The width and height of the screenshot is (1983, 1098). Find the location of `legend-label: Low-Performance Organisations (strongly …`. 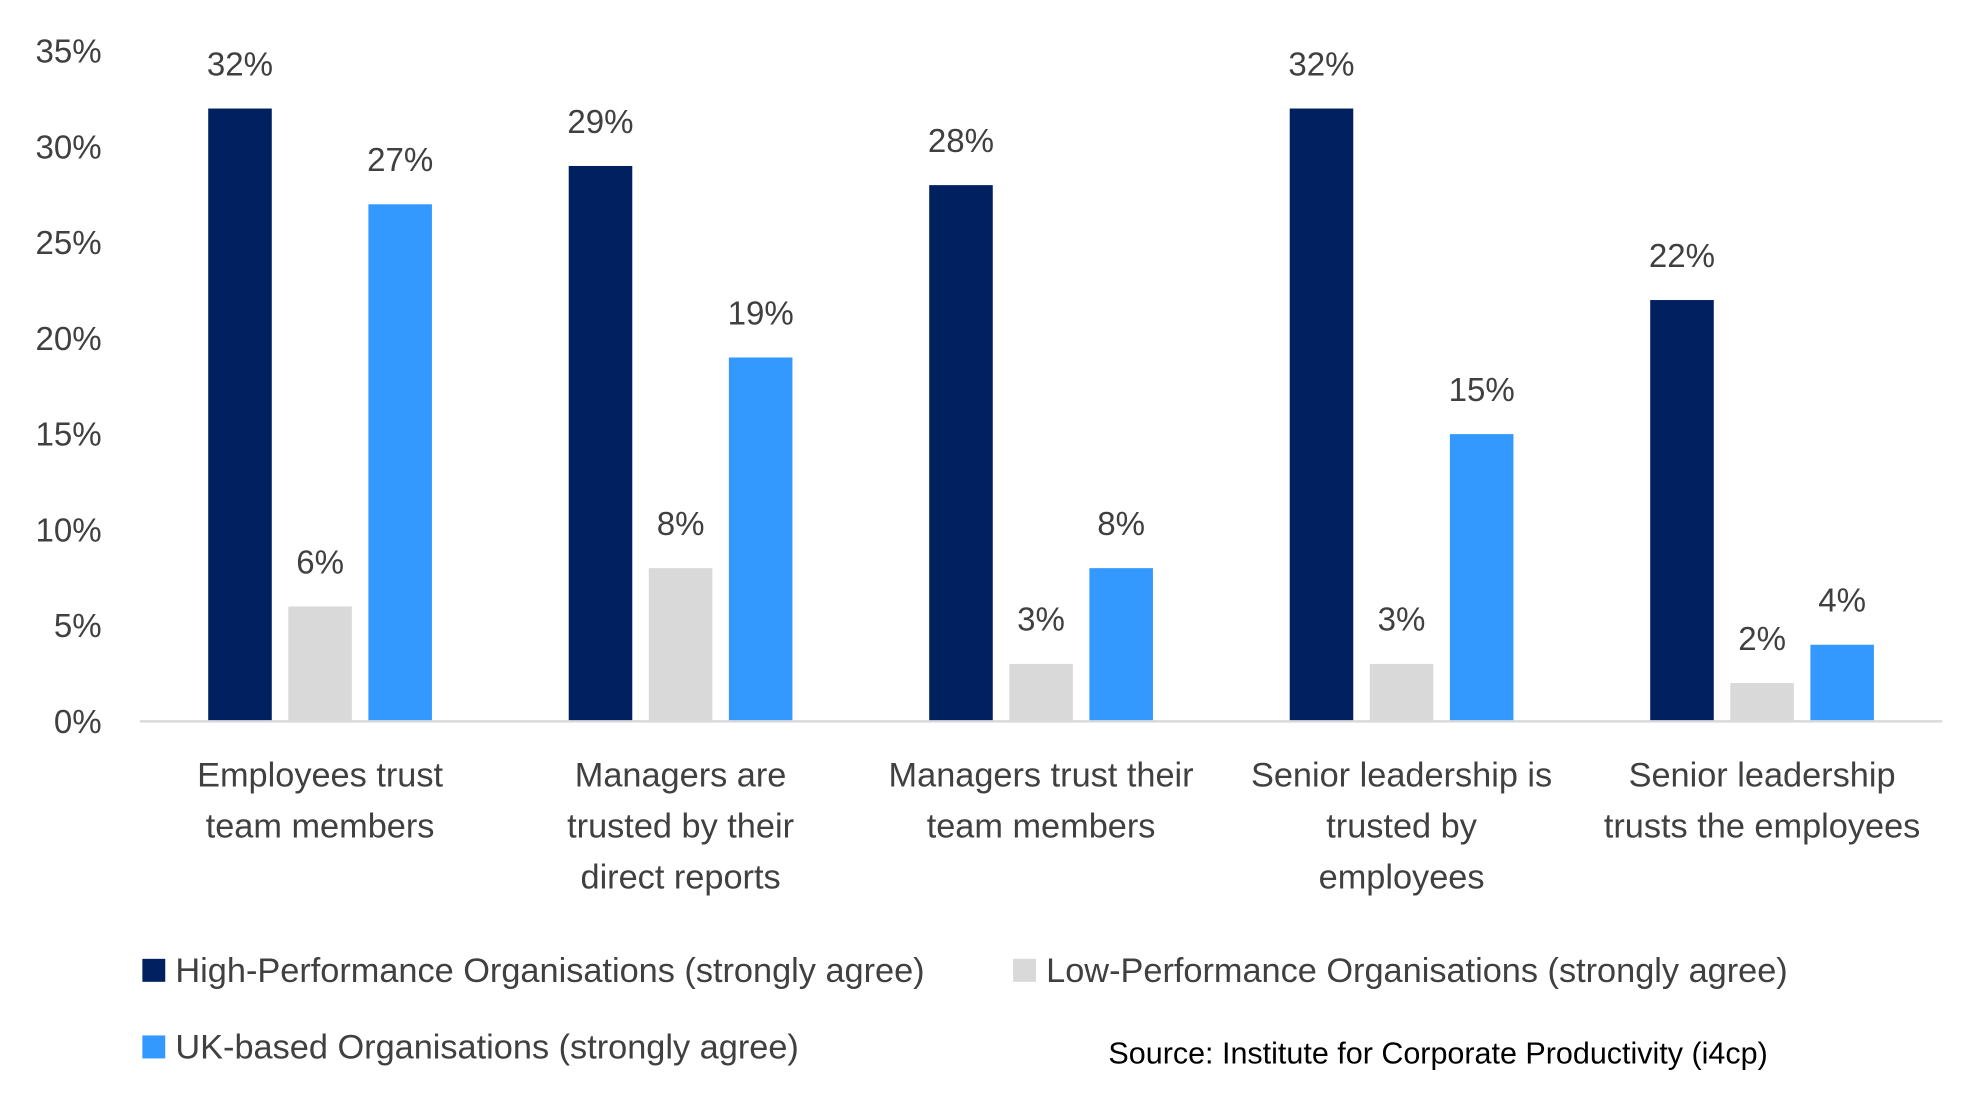

legend-label: Low-Performance Organisations (strongly … is located at coordinates (1417, 971).